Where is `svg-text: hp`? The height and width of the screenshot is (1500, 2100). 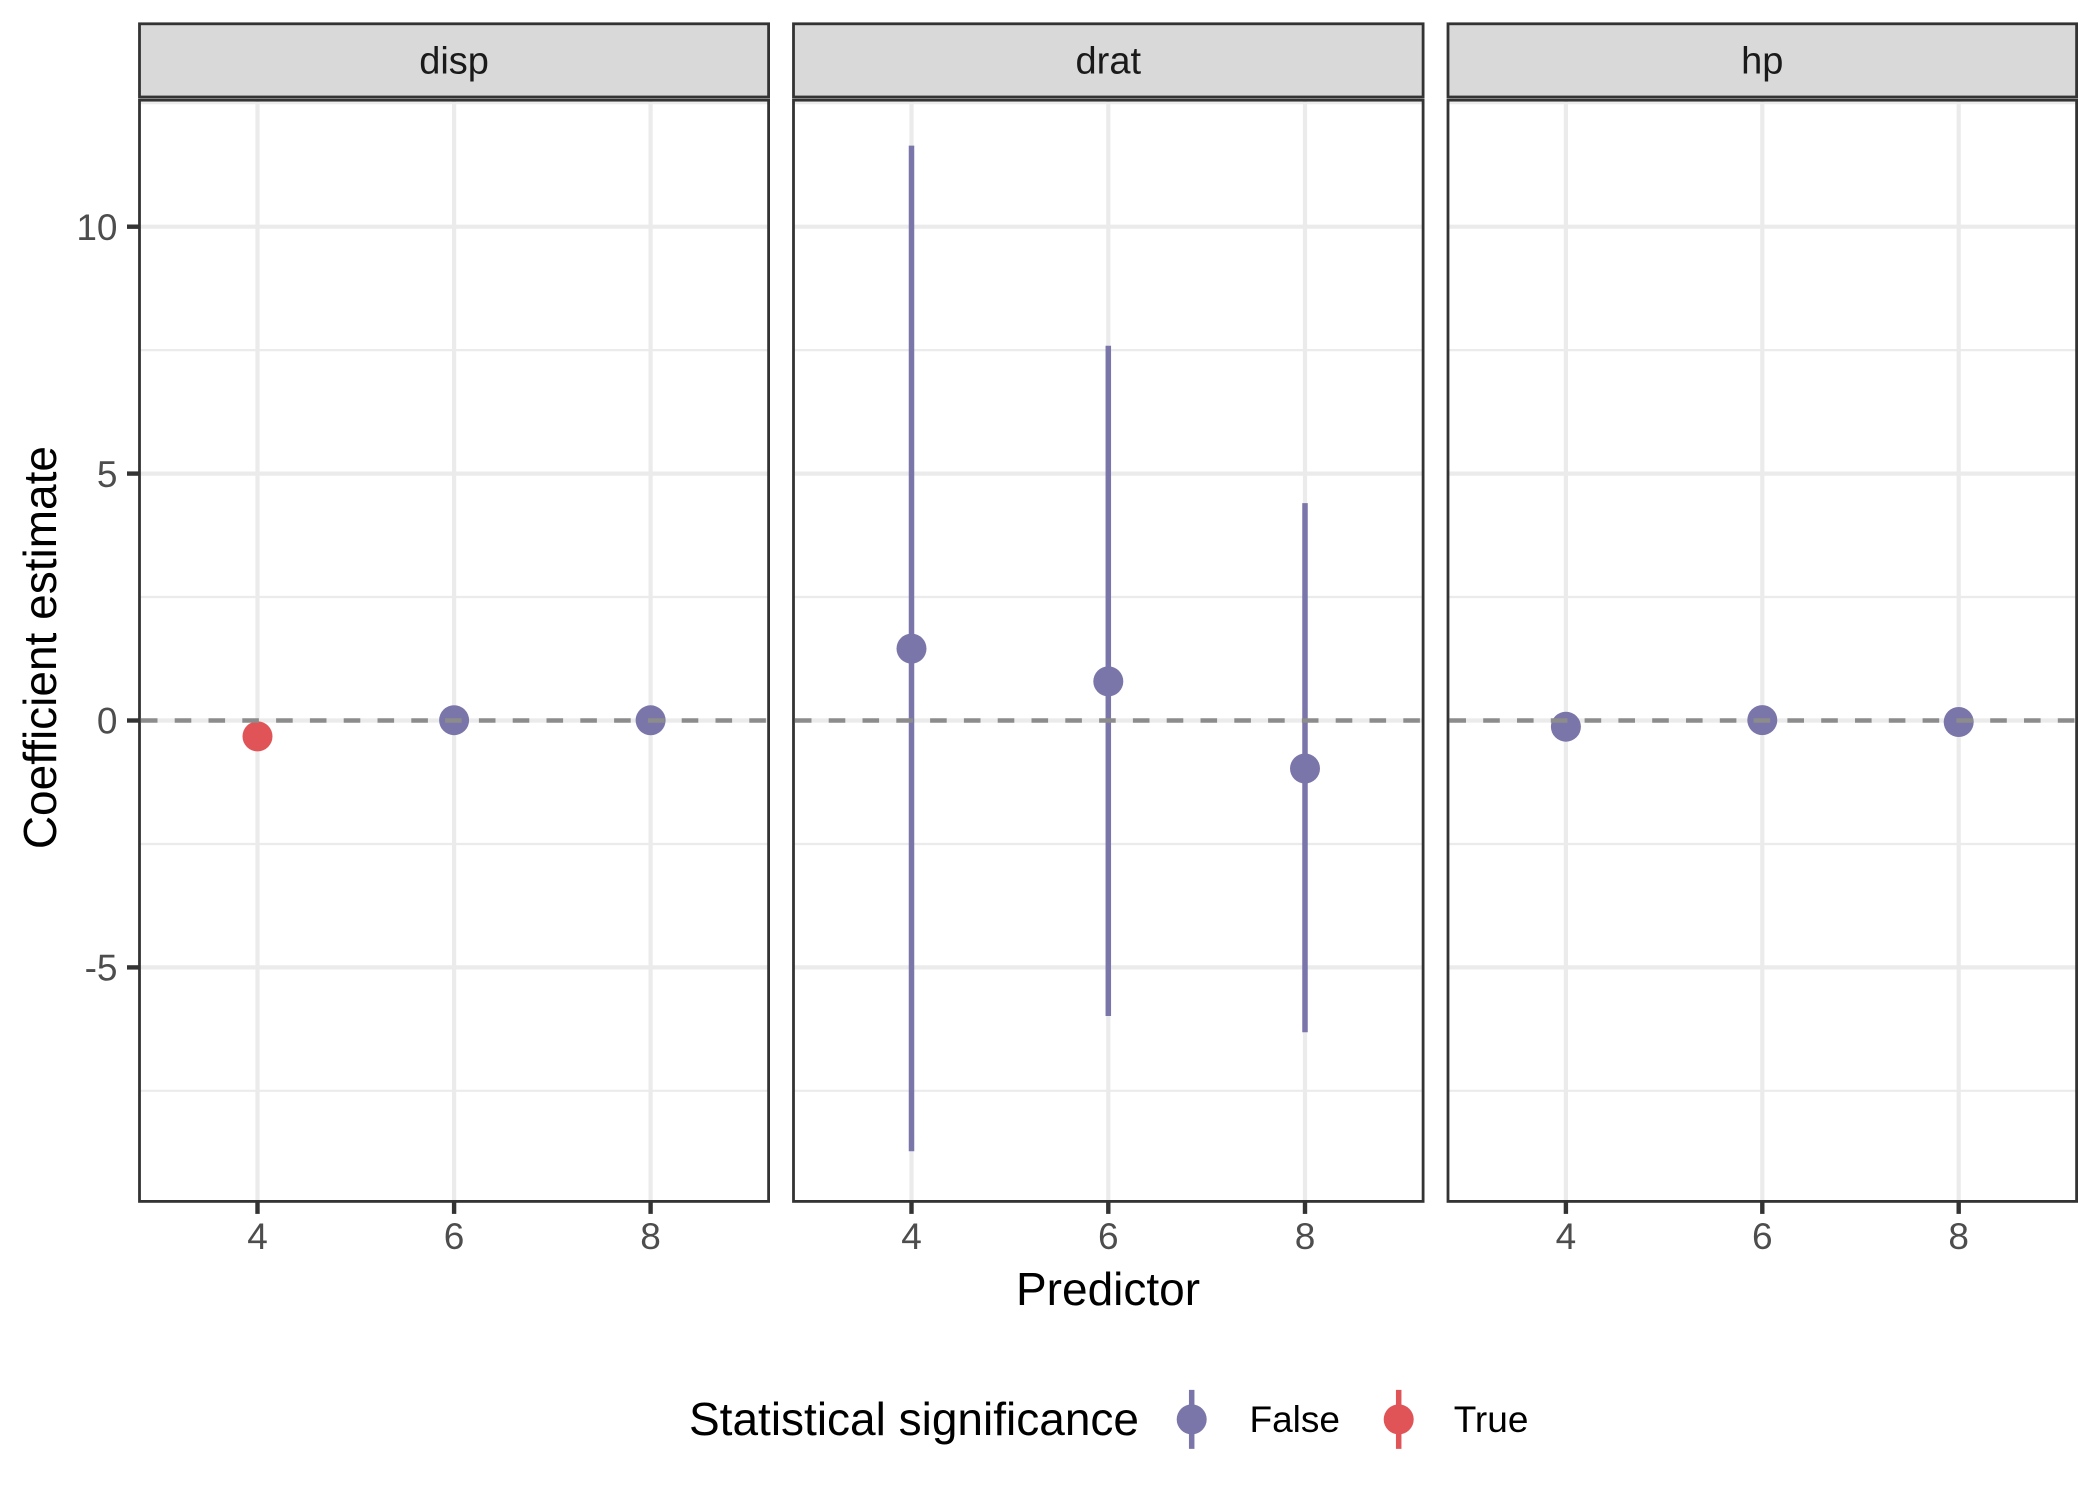 svg-text: hp is located at coordinates (1762, 62).